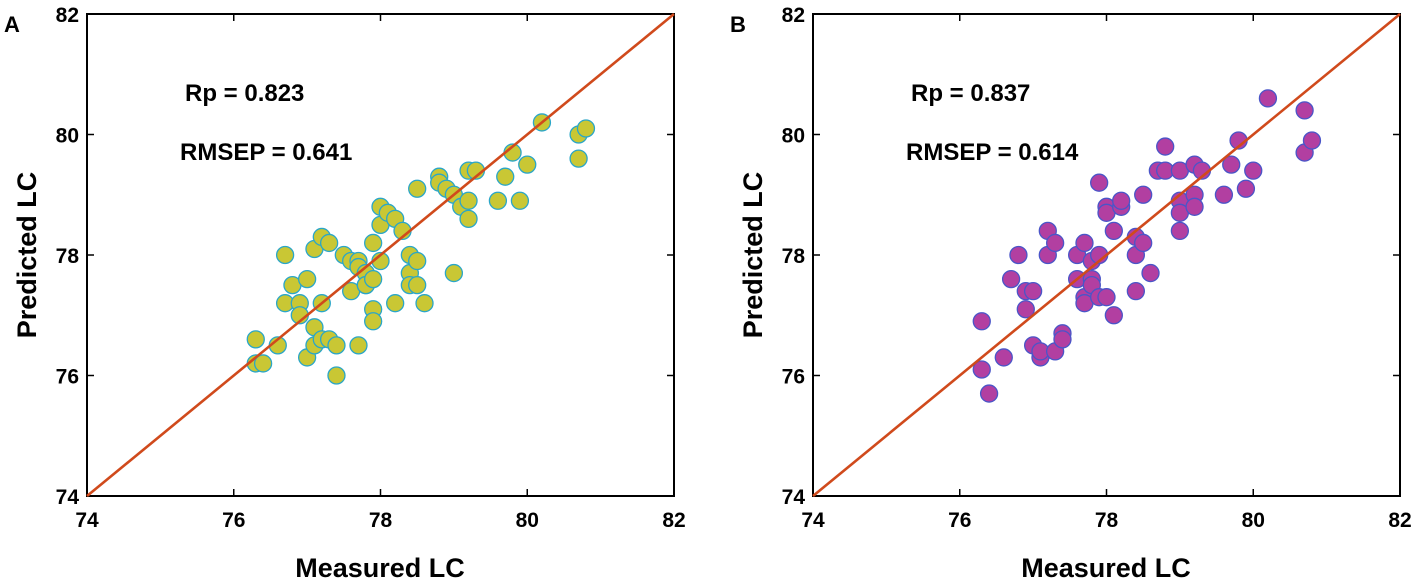 Image resolution: width=1421 pixels, height=584 pixels. I want to click on panel-a-x-axis-label: Measured LC, so click(380, 568).